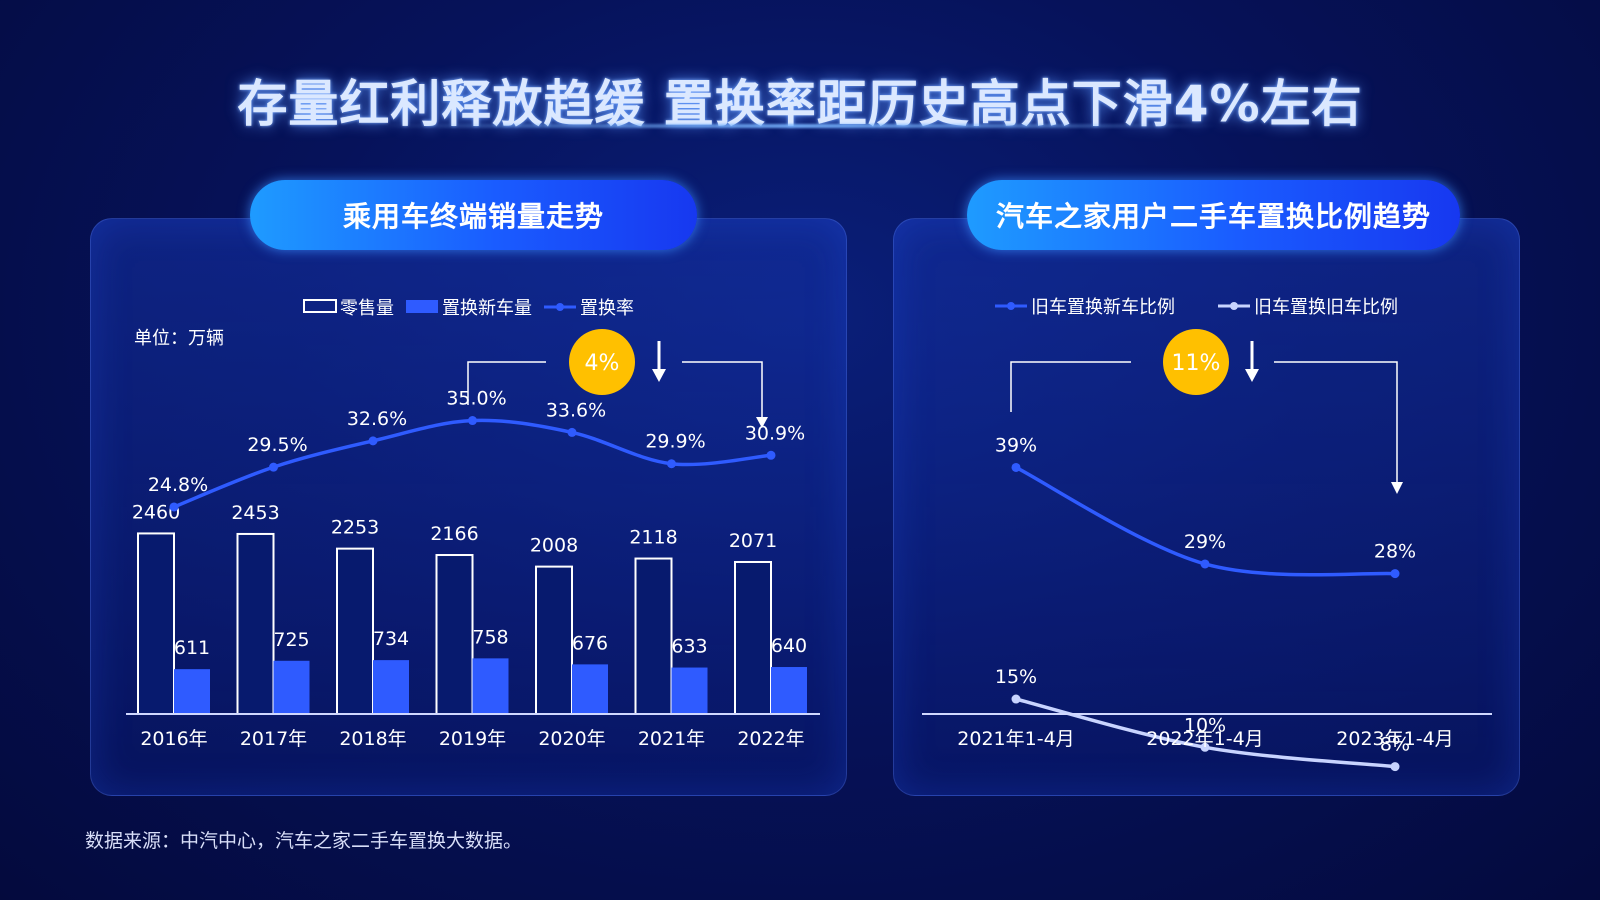 The width and height of the screenshot is (1600, 900). I want to click on page-title: 存量红利释放趋缓 置换率距历史高点下滑4%左右, so click(800, 104).